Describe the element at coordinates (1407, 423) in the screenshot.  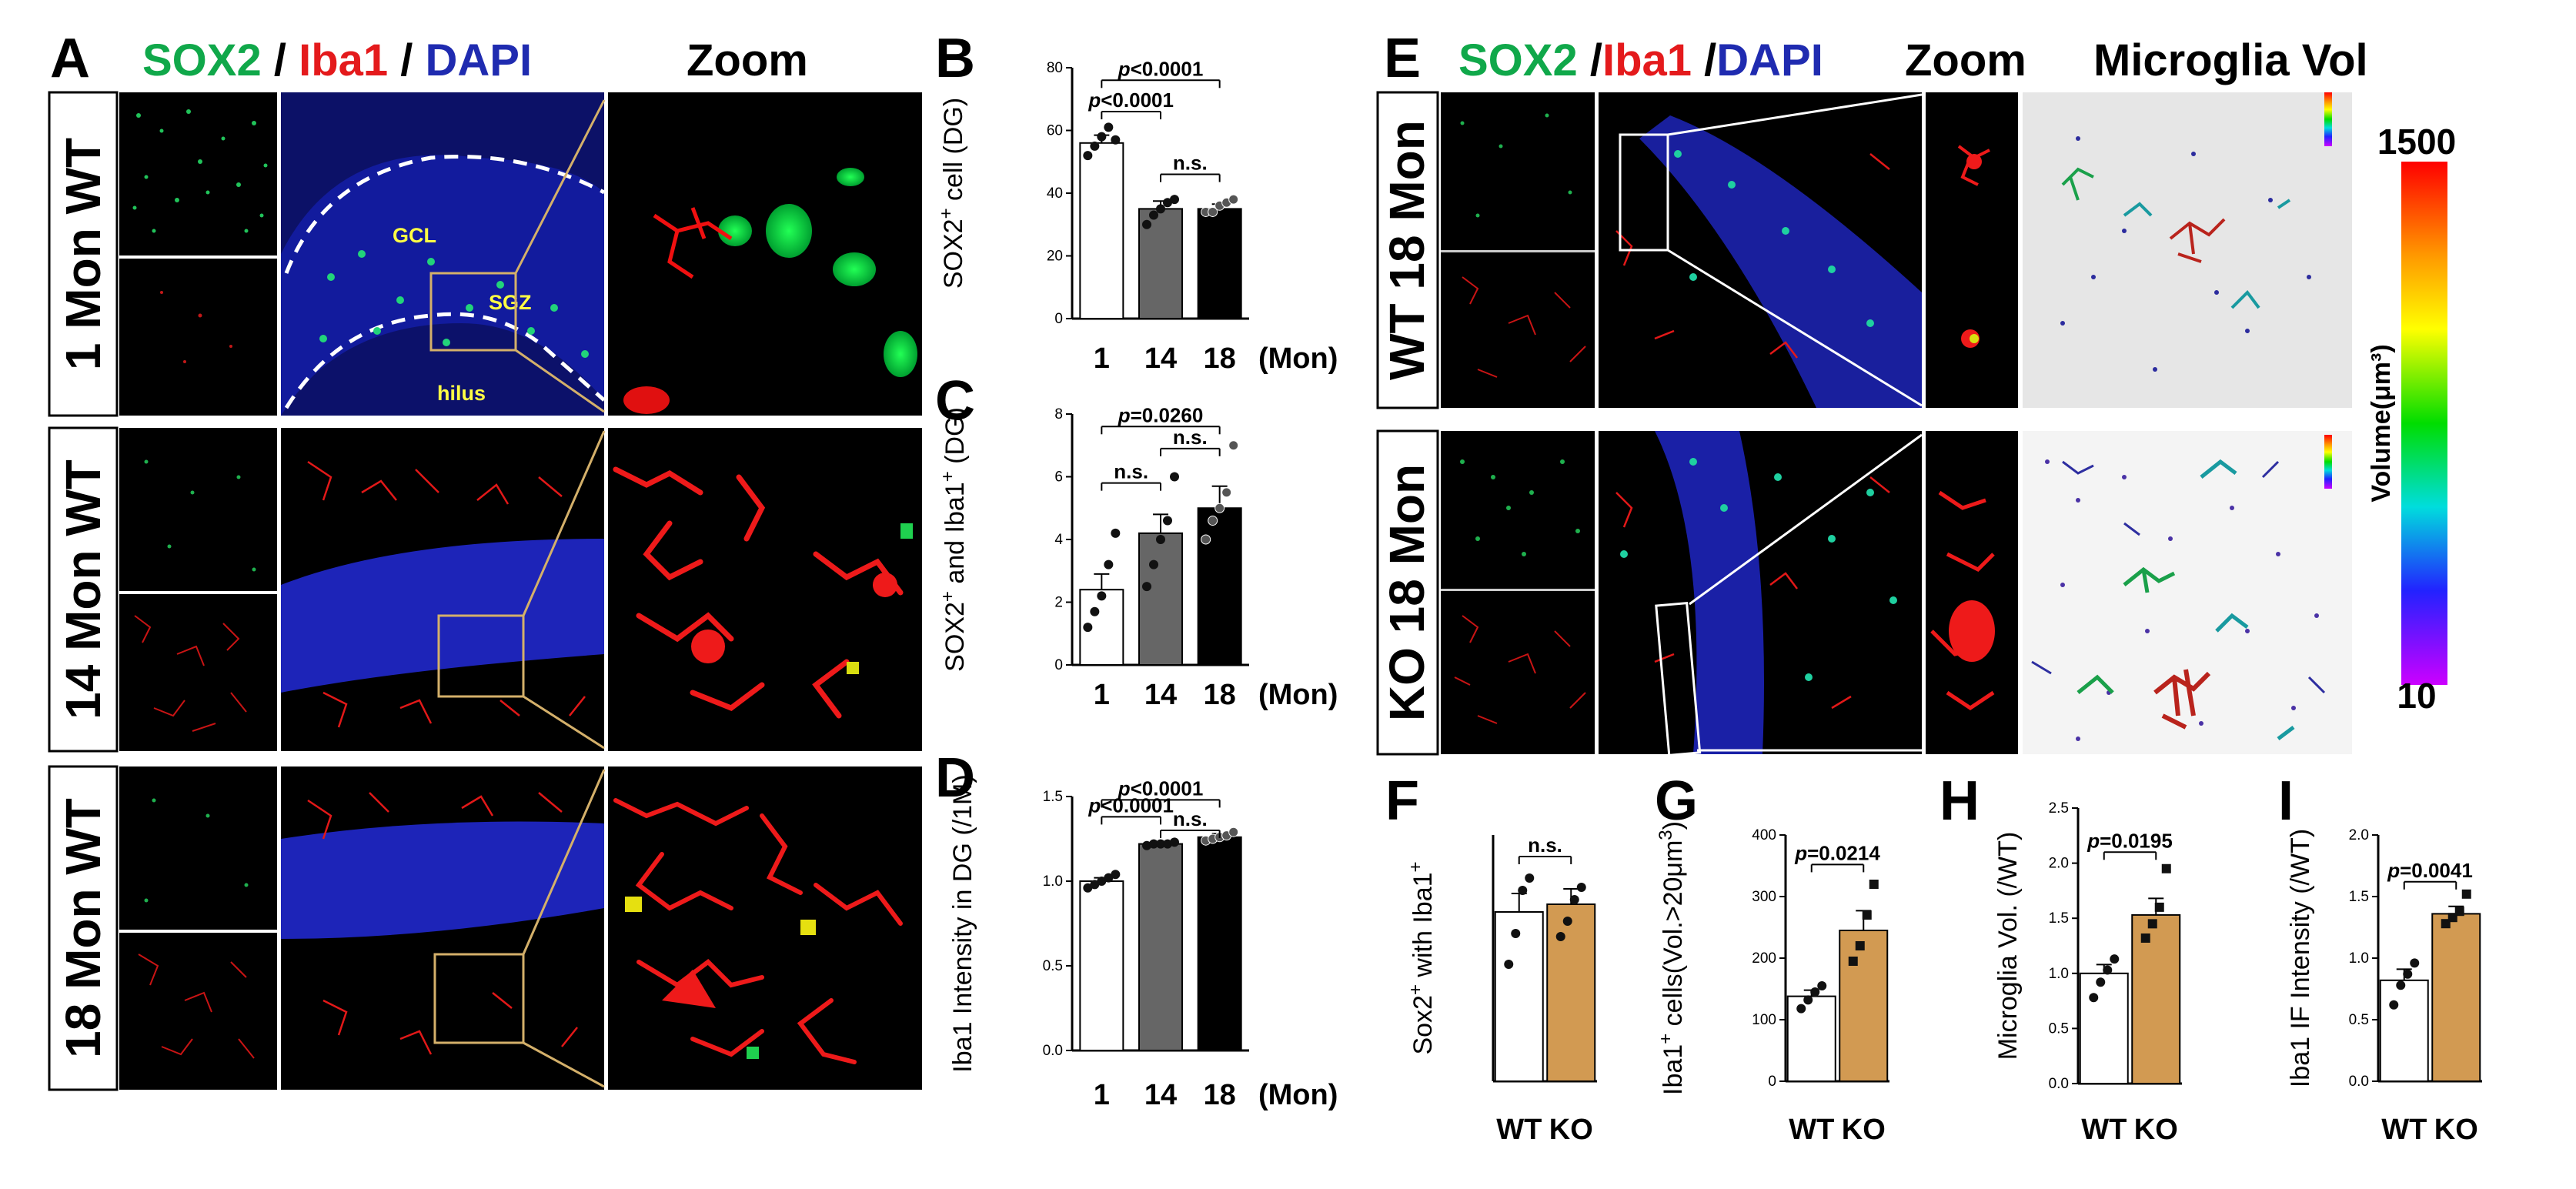
I see `panel-e-row-labels: WT 18 Mon KO 18 Mon` at that location.